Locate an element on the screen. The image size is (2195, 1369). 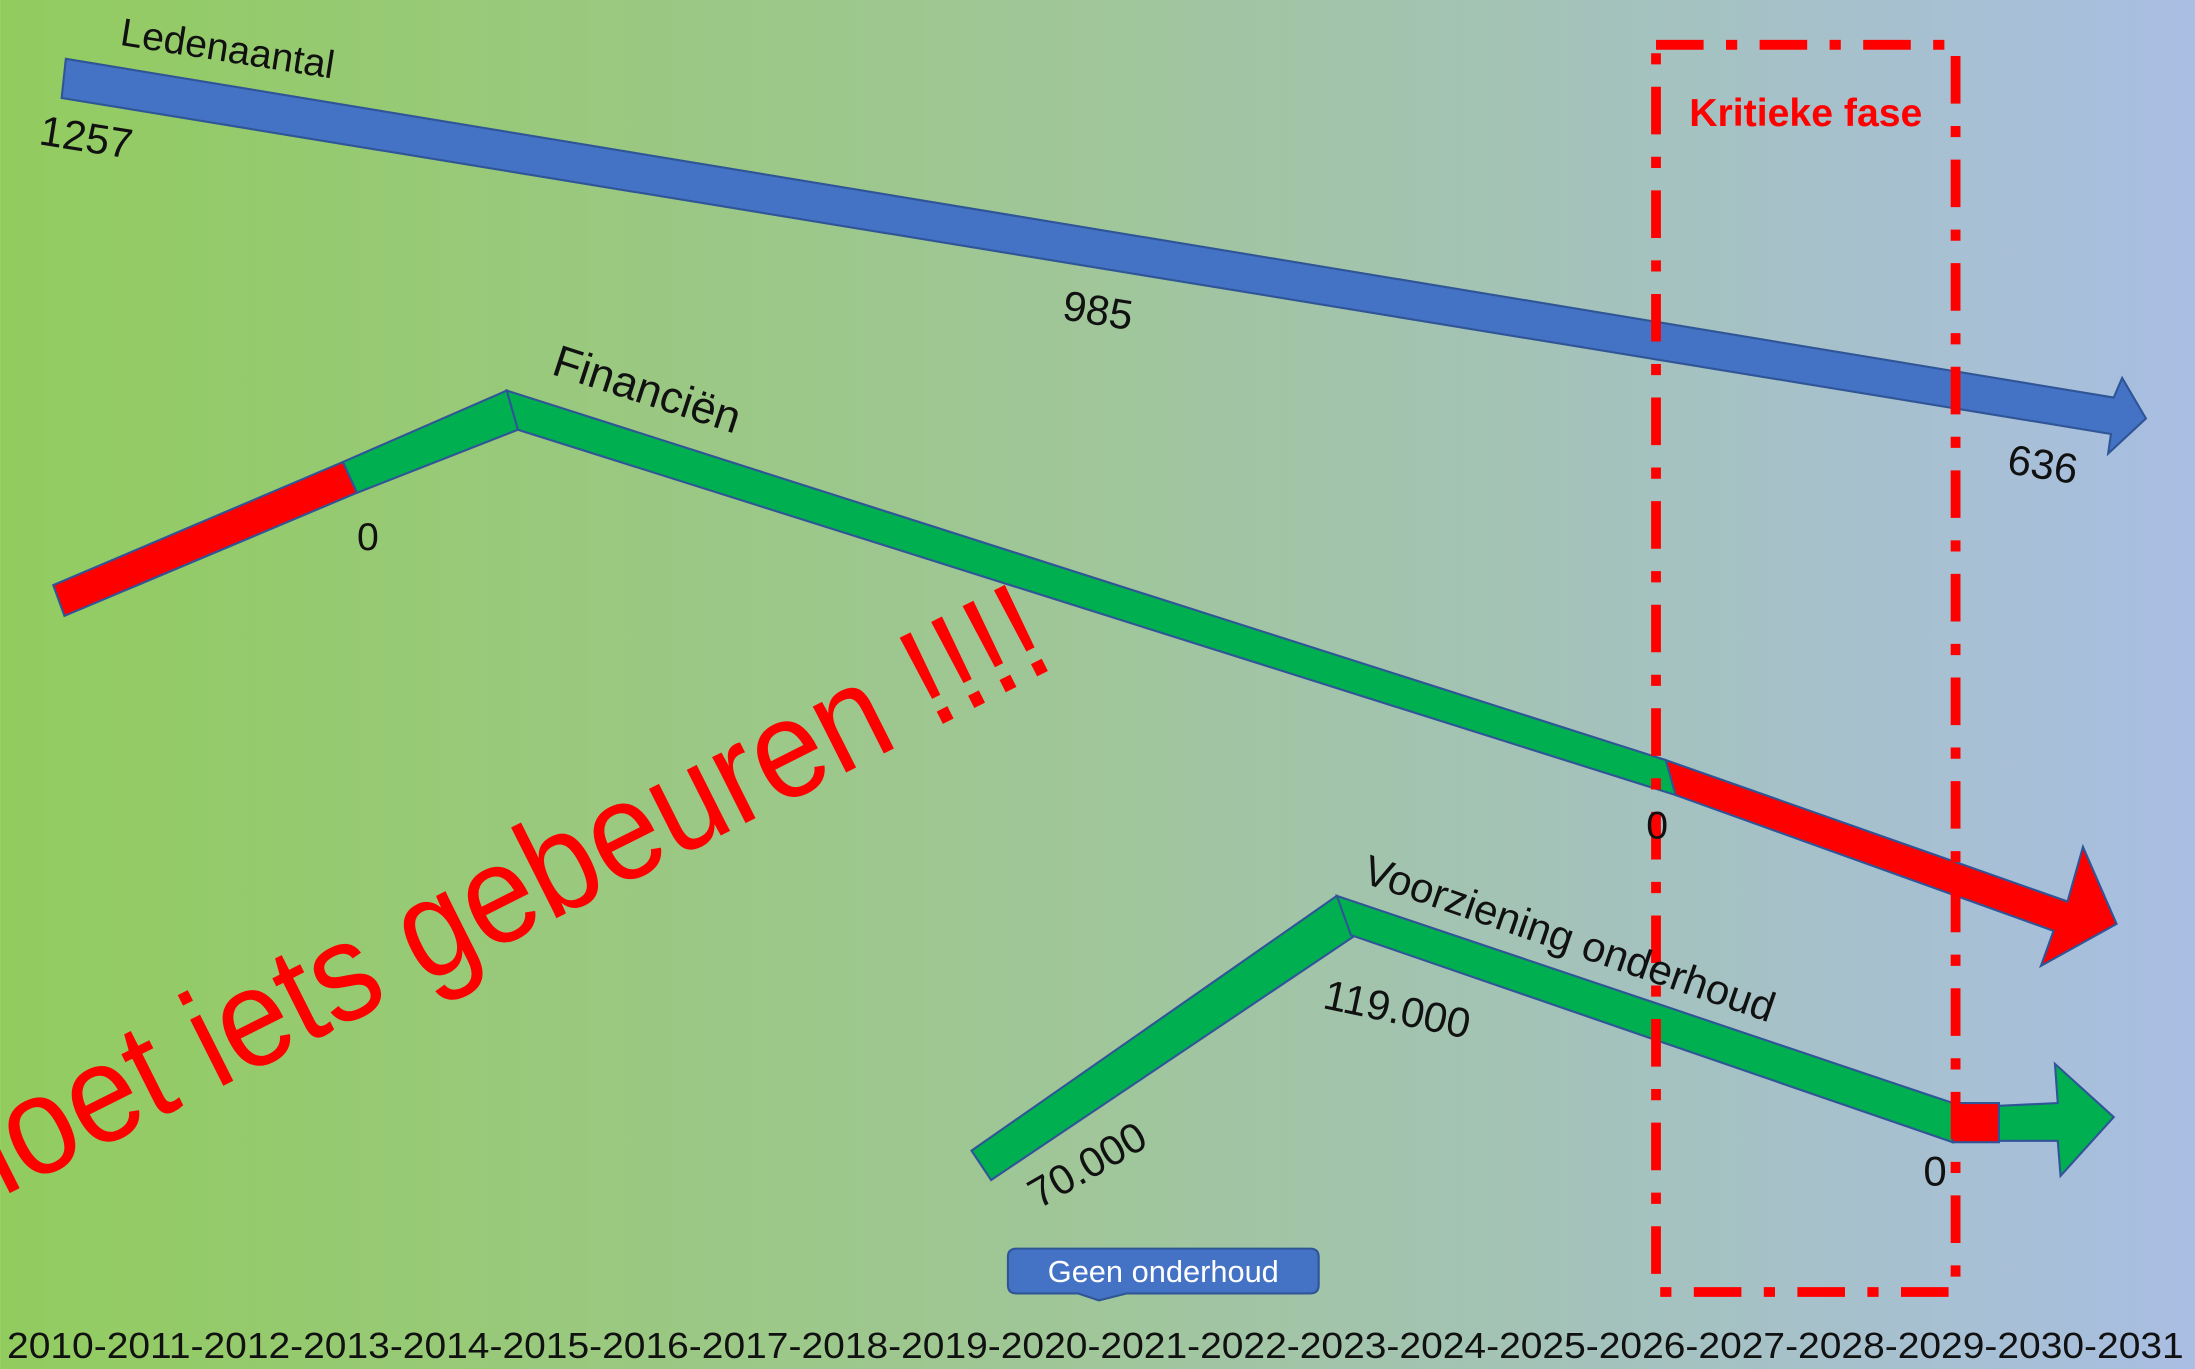
critical-label: Kritieke fase is located at coordinates (1805, 113).